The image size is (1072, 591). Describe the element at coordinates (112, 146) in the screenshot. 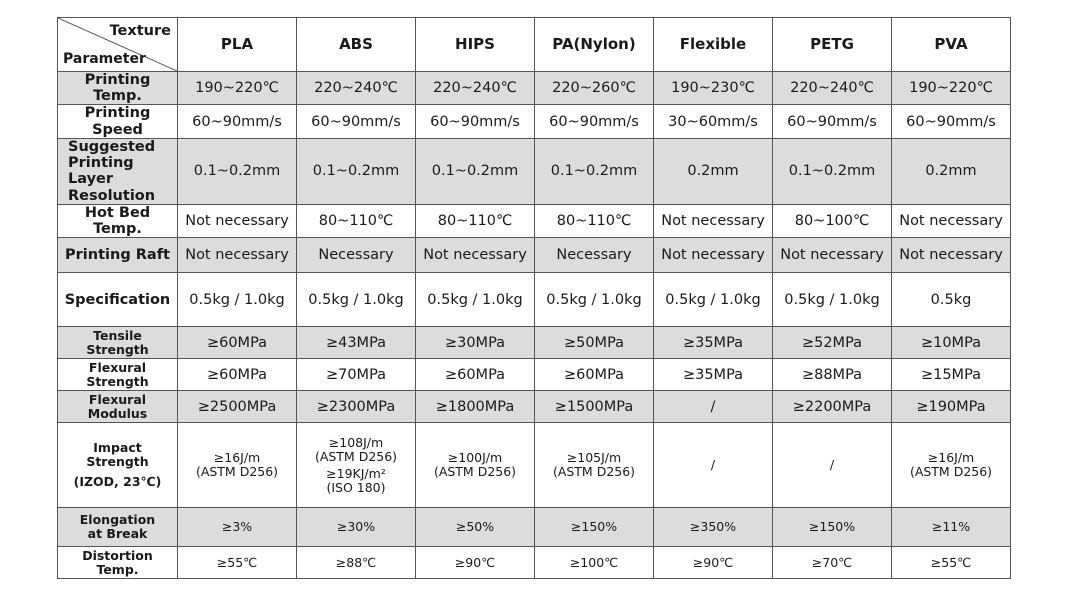

I see `row-label-line: Suggested` at that location.